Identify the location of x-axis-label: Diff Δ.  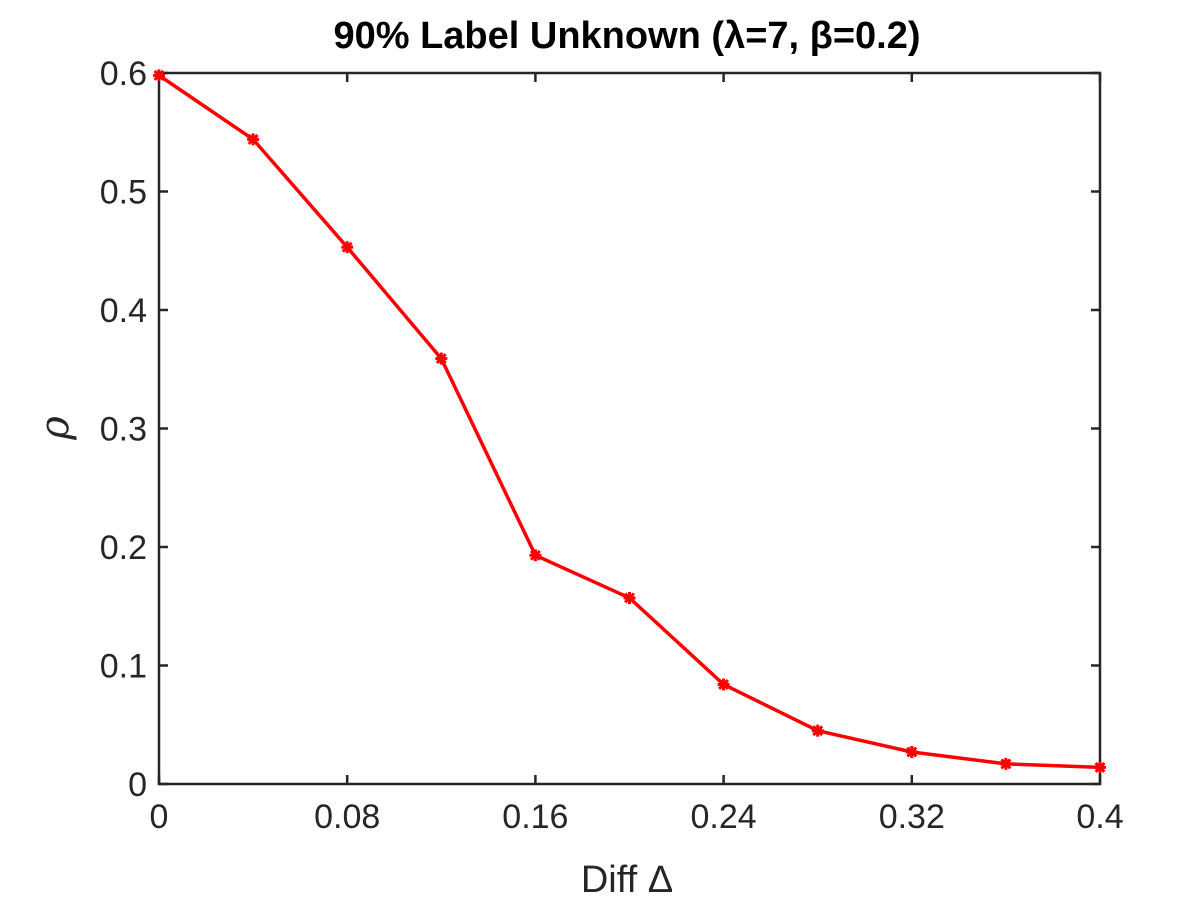
(627, 880).